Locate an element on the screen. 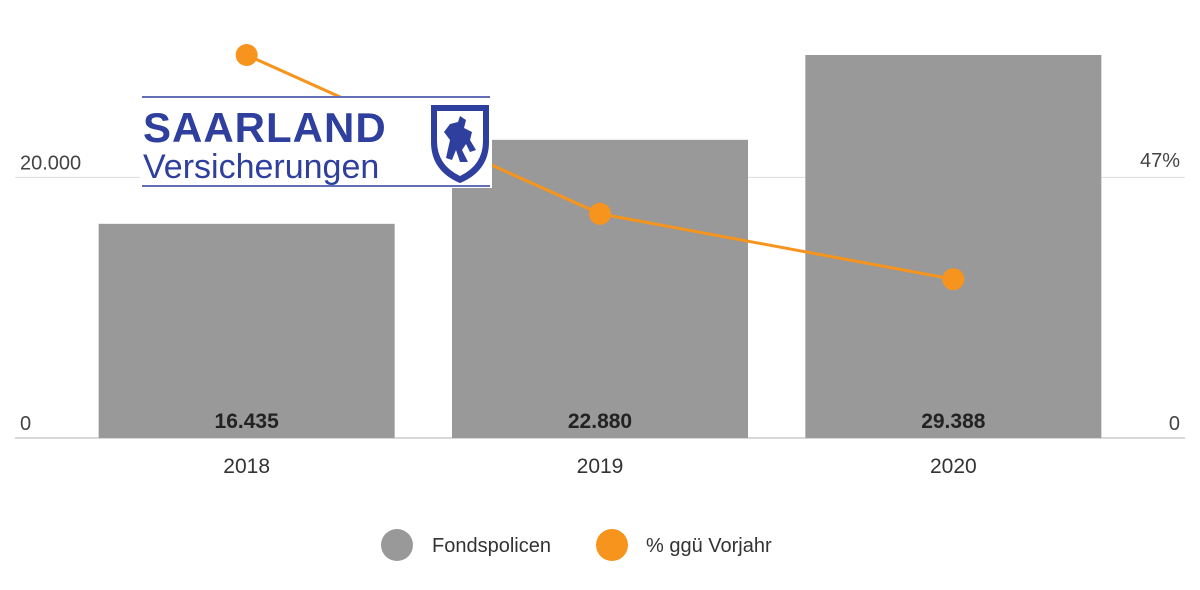  line-point-2019 is located at coordinates (600, 213).